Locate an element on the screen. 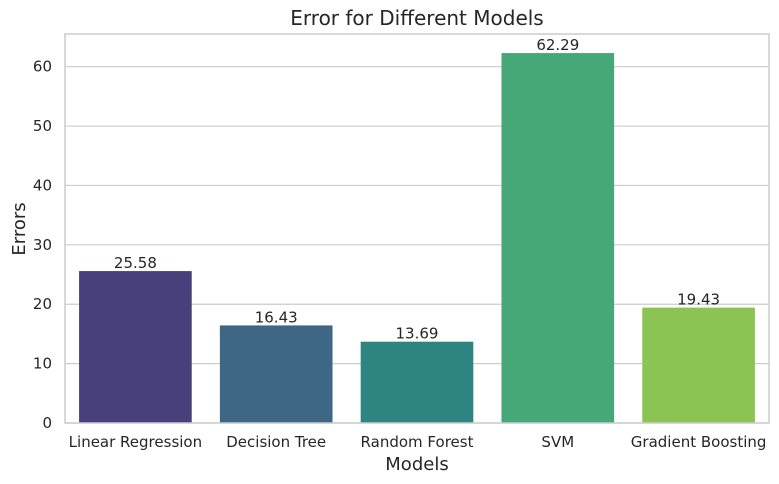 The width and height of the screenshot is (779, 484). x-tick-label-svm: SVM is located at coordinates (557, 442).